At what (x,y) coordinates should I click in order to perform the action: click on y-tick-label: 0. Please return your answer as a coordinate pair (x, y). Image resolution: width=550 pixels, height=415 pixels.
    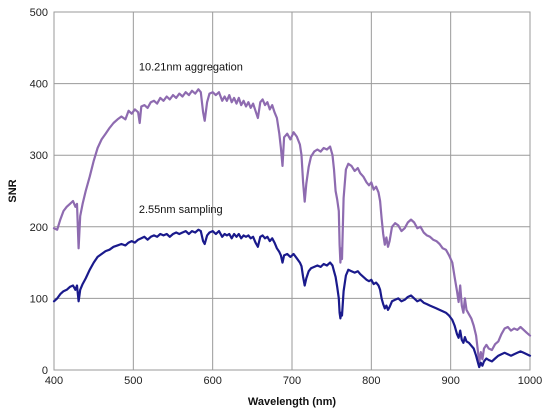
    Looking at the image, I should click on (45, 371).